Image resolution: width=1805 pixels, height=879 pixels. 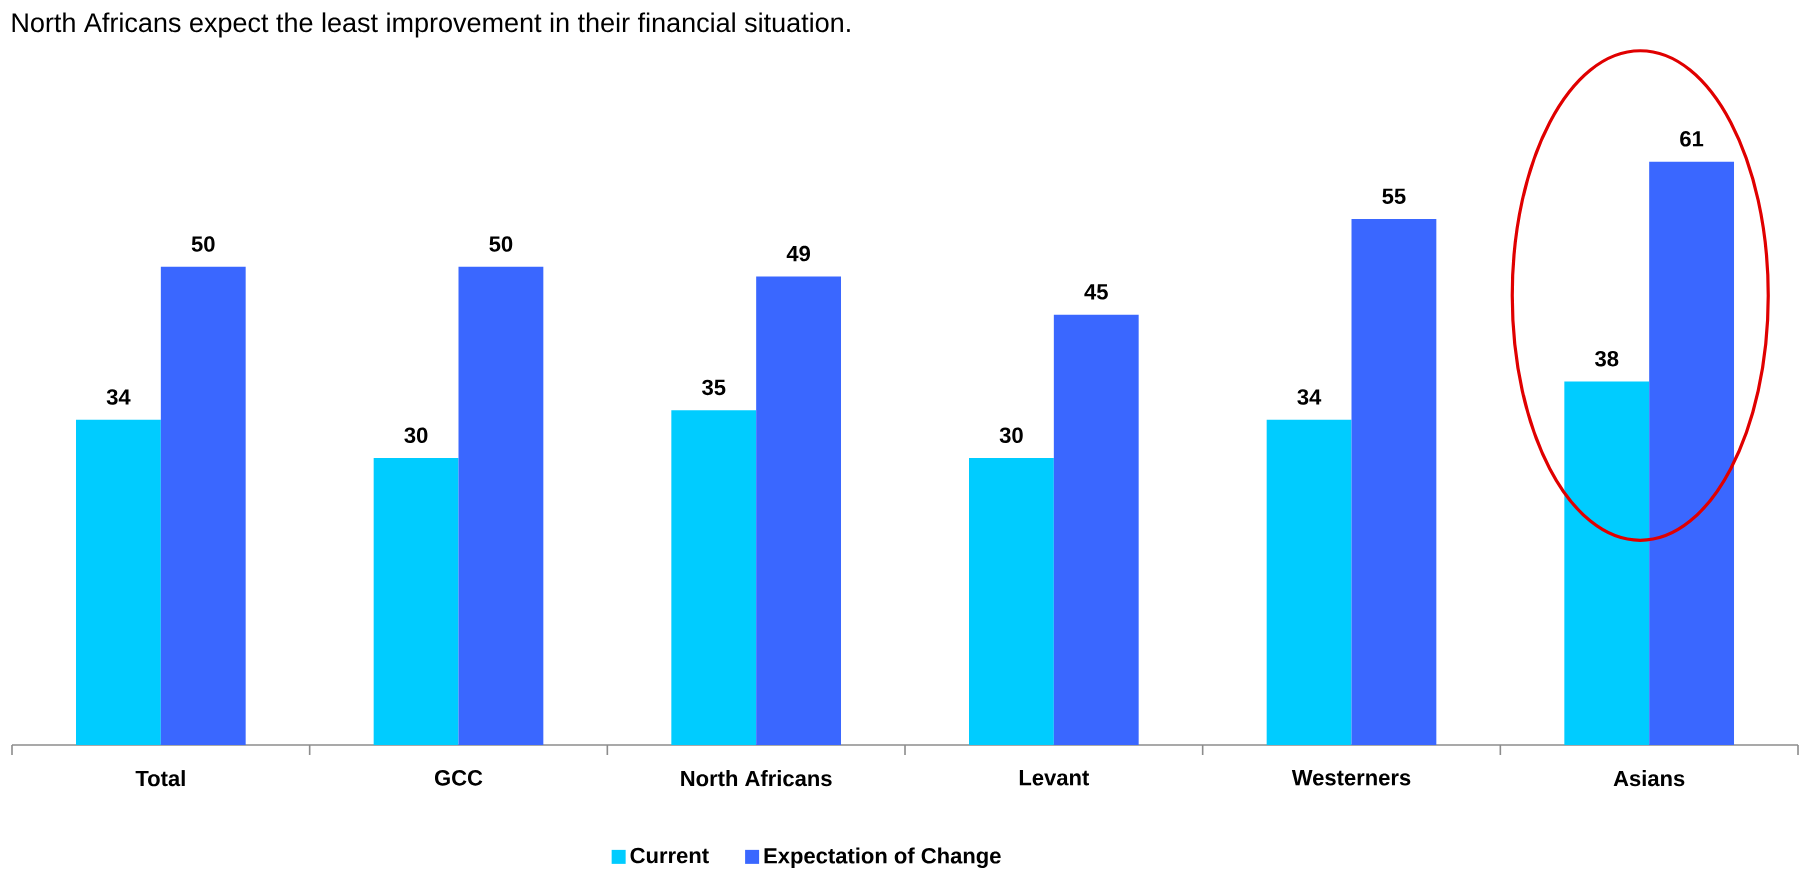 I want to click on data-label: 38, so click(x=1607, y=358).